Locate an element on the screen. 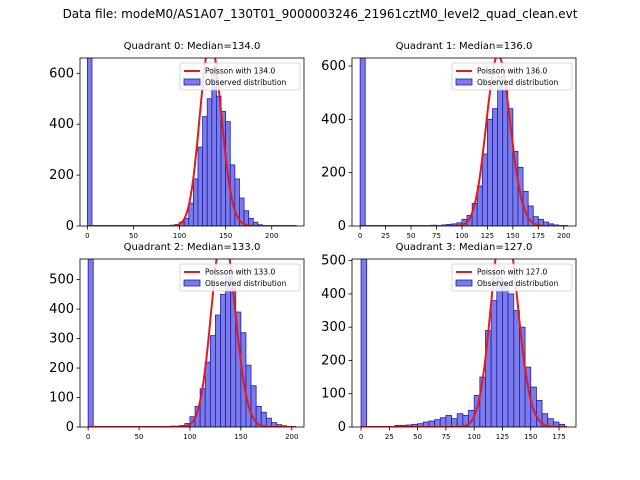 Image resolution: width=640 pixels, height=480 pixels. y-tick-label: 100 is located at coordinates (61, 398).